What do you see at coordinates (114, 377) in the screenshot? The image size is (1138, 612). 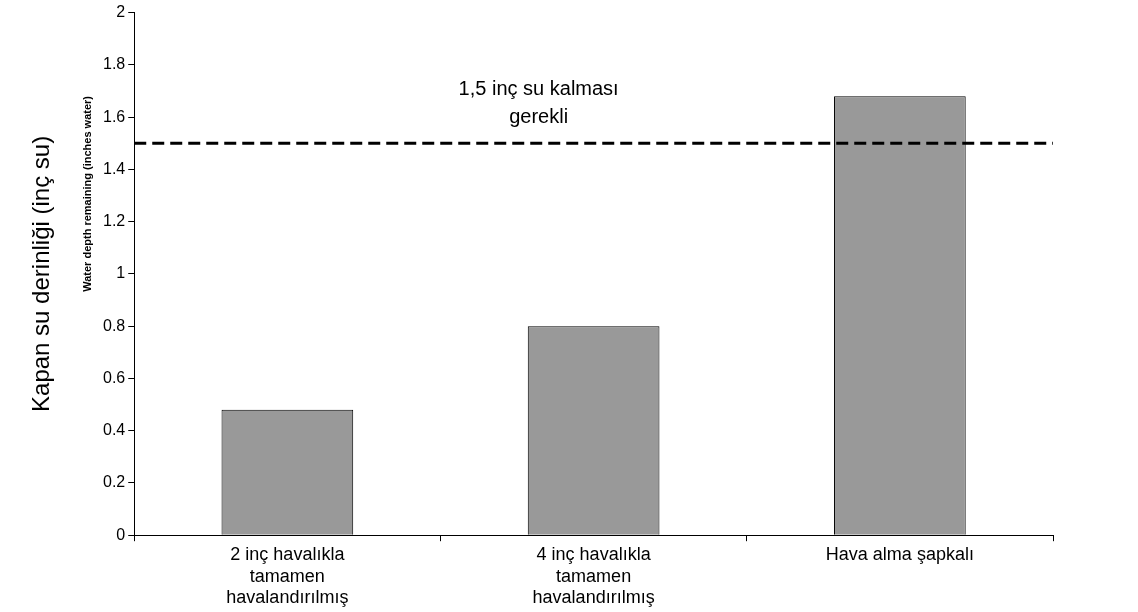 I see `y-tick-label: 0.6` at bounding box center [114, 377].